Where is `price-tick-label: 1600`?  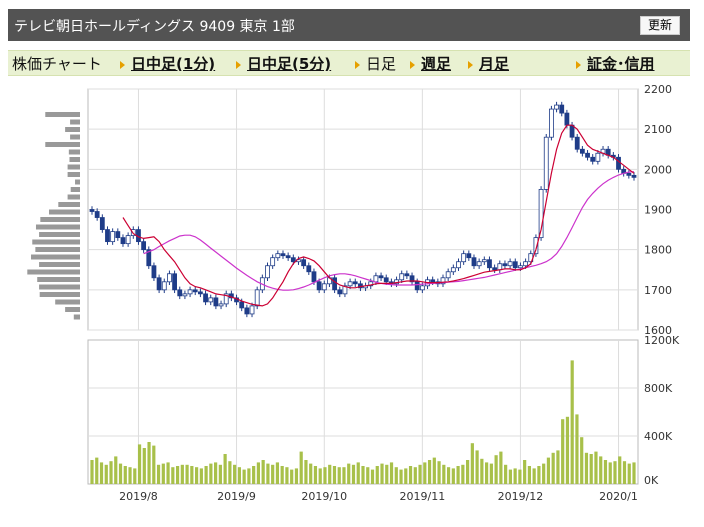 price-tick-label: 1600 is located at coordinates (658, 330).